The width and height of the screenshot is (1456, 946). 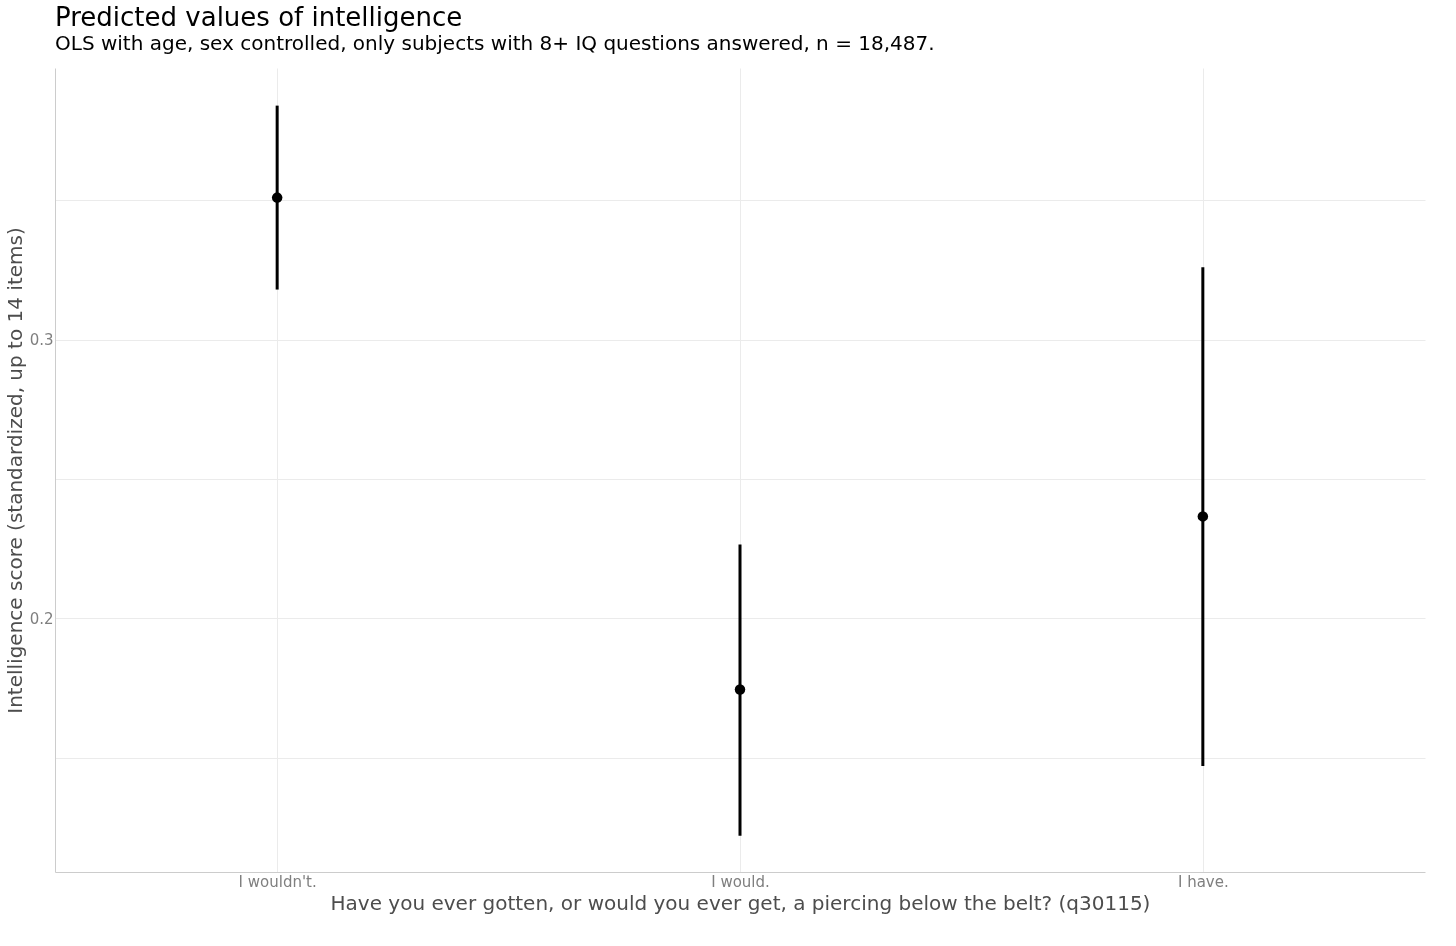 I want to click on x-tick-label: I have., so click(x=1203, y=881).